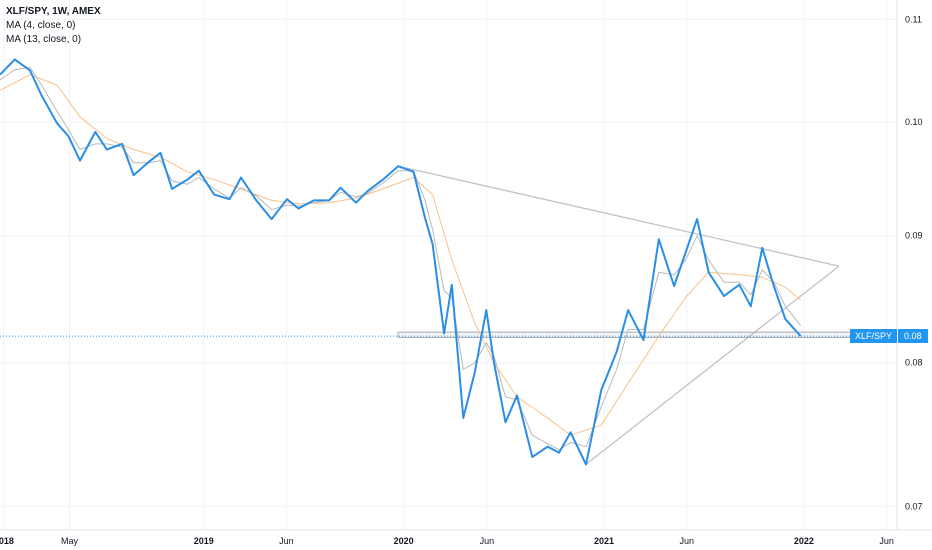 This screenshot has height=550, width=932. What do you see at coordinates (604, 541) in the screenshot?
I see `x-tick-label: 2021` at bounding box center [604, 541].